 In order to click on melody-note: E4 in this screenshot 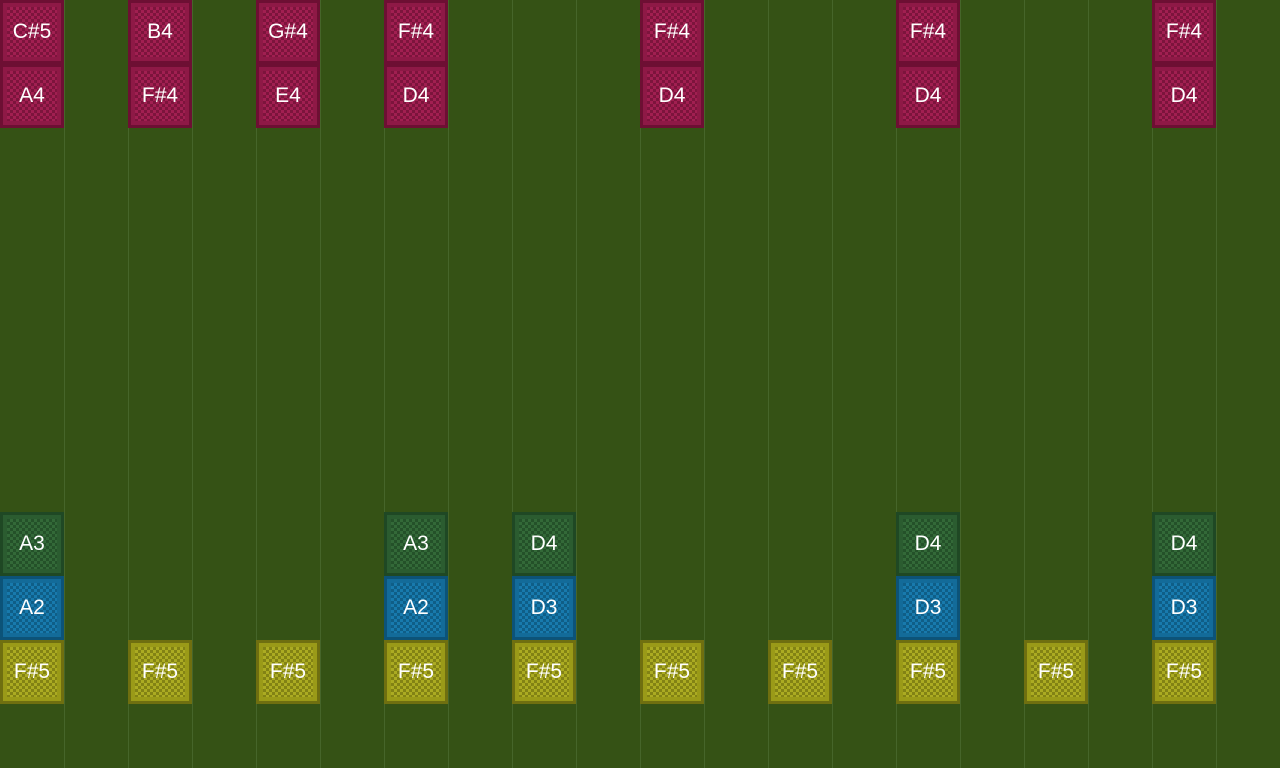, I will do `click(288, 96)`.